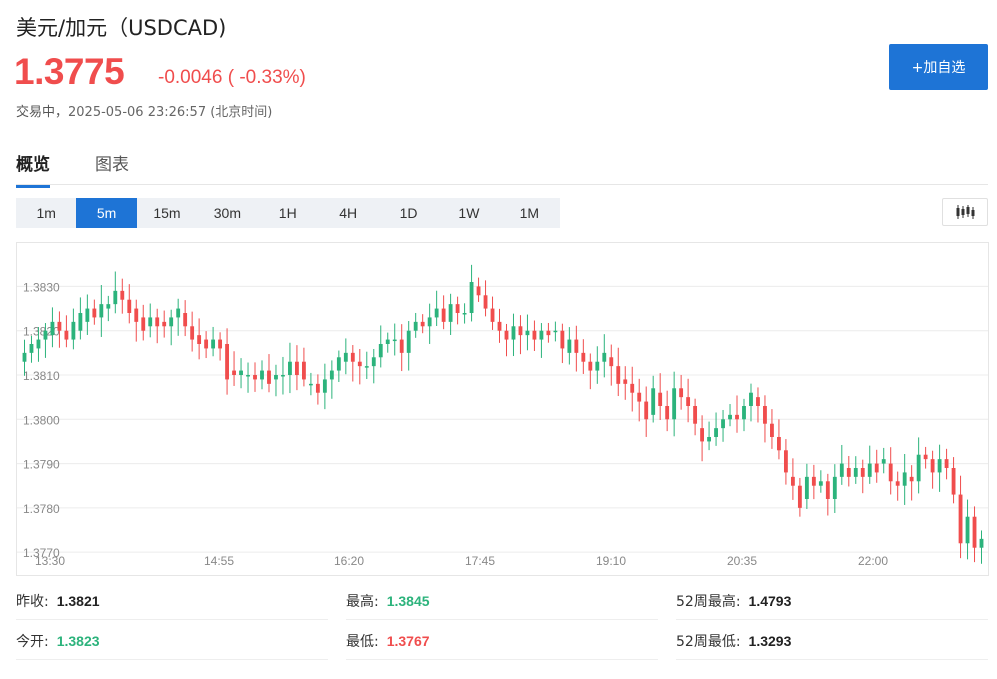 The image size is (997, 679). What do you see at coordinates (121, 28) in the screenshot?
I see `page-title: 美元/加元（USDCAD)` at bounding box center [121, 28].